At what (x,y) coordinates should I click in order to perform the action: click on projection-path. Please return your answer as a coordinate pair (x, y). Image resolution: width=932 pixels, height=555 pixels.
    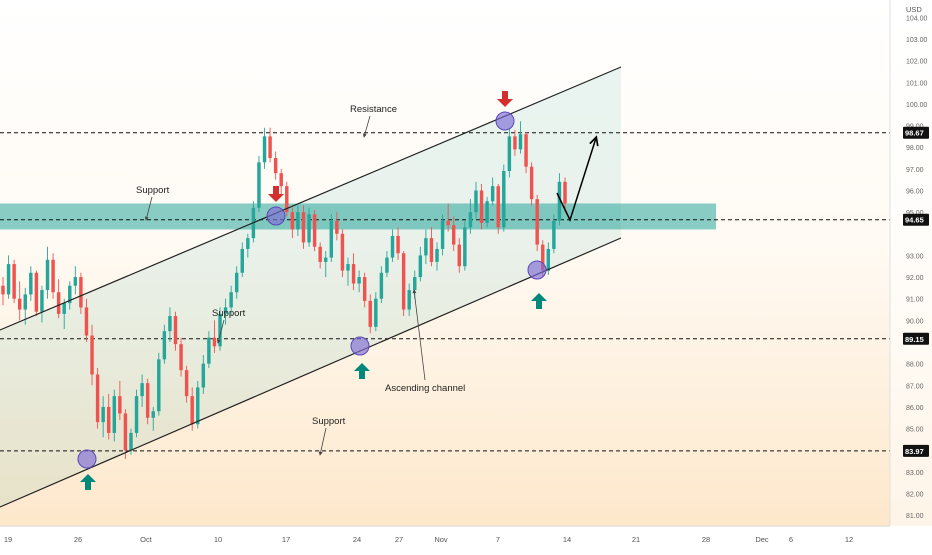
    Looking at the image, I should click on (576, 180).